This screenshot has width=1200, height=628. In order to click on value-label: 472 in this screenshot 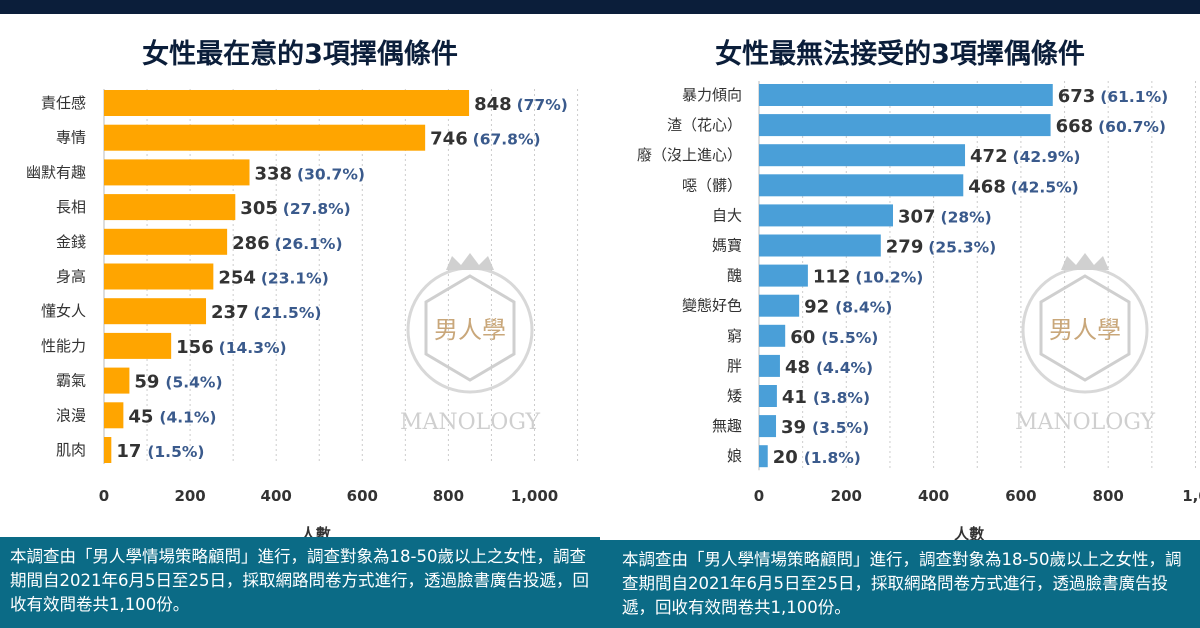, I will do `click(989, 156)`.